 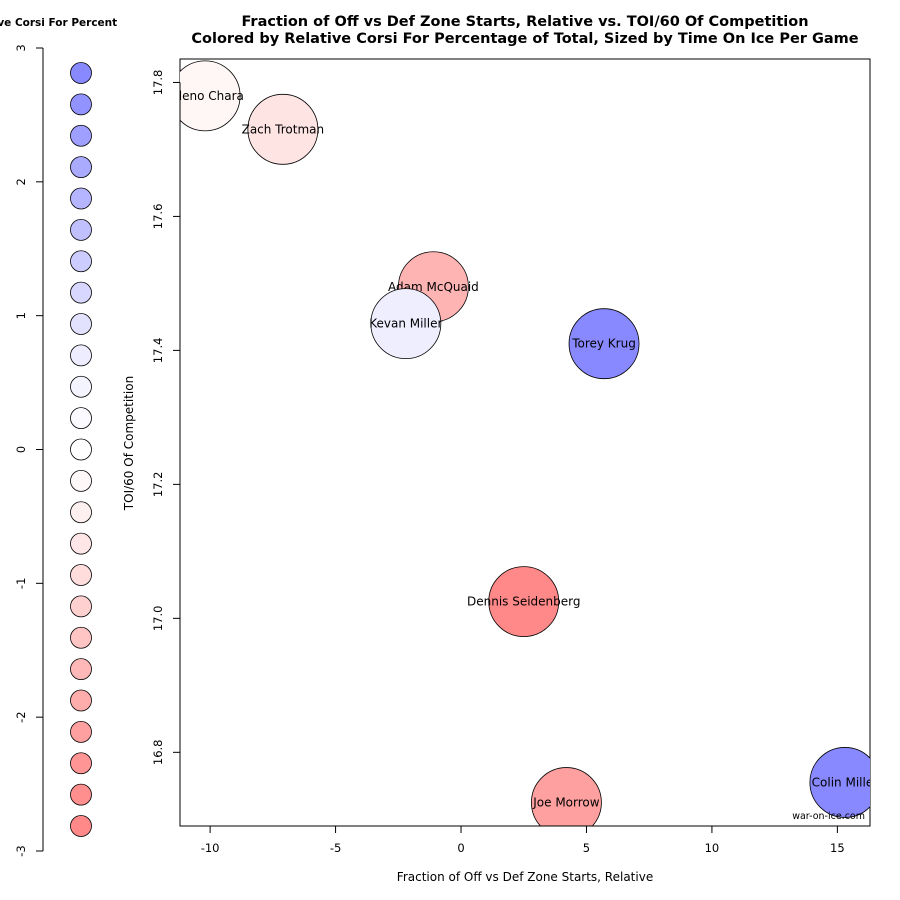 I want to click on x-tick-label: 5, so click(x=586, y=848).